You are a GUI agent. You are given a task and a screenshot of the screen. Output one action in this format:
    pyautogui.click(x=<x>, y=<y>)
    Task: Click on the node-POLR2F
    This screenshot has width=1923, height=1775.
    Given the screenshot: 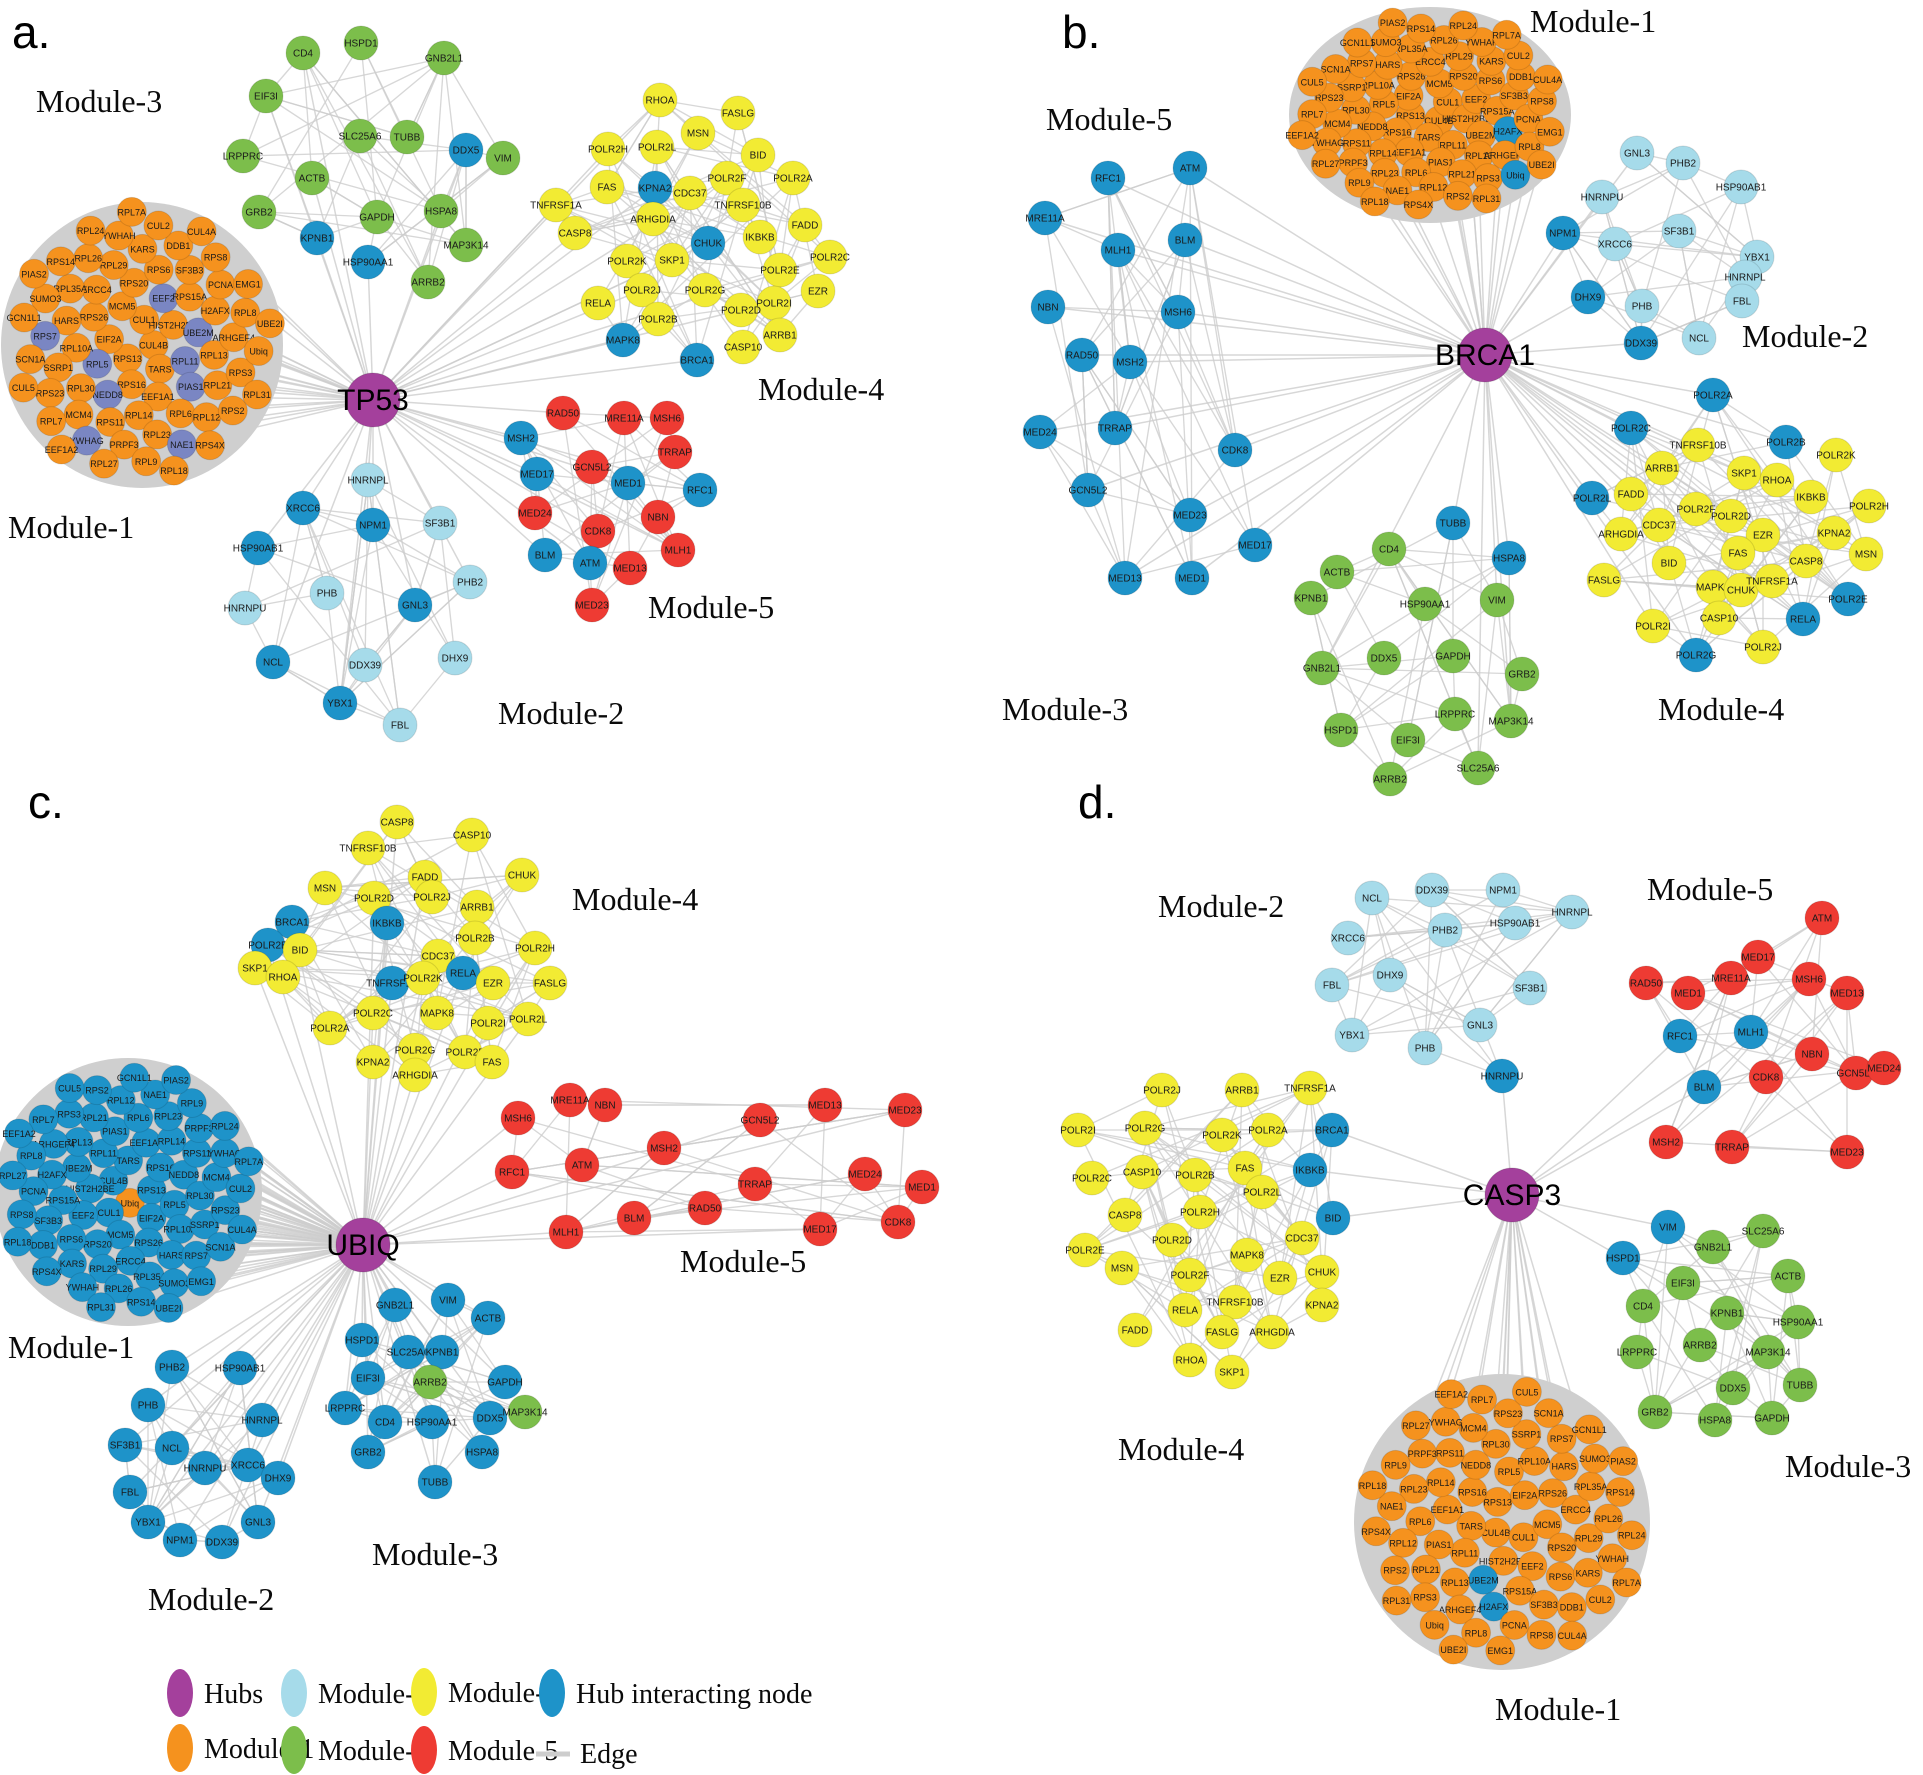 What is the action you would take?
    pyautogui.click(x=1190, y=1275)
    